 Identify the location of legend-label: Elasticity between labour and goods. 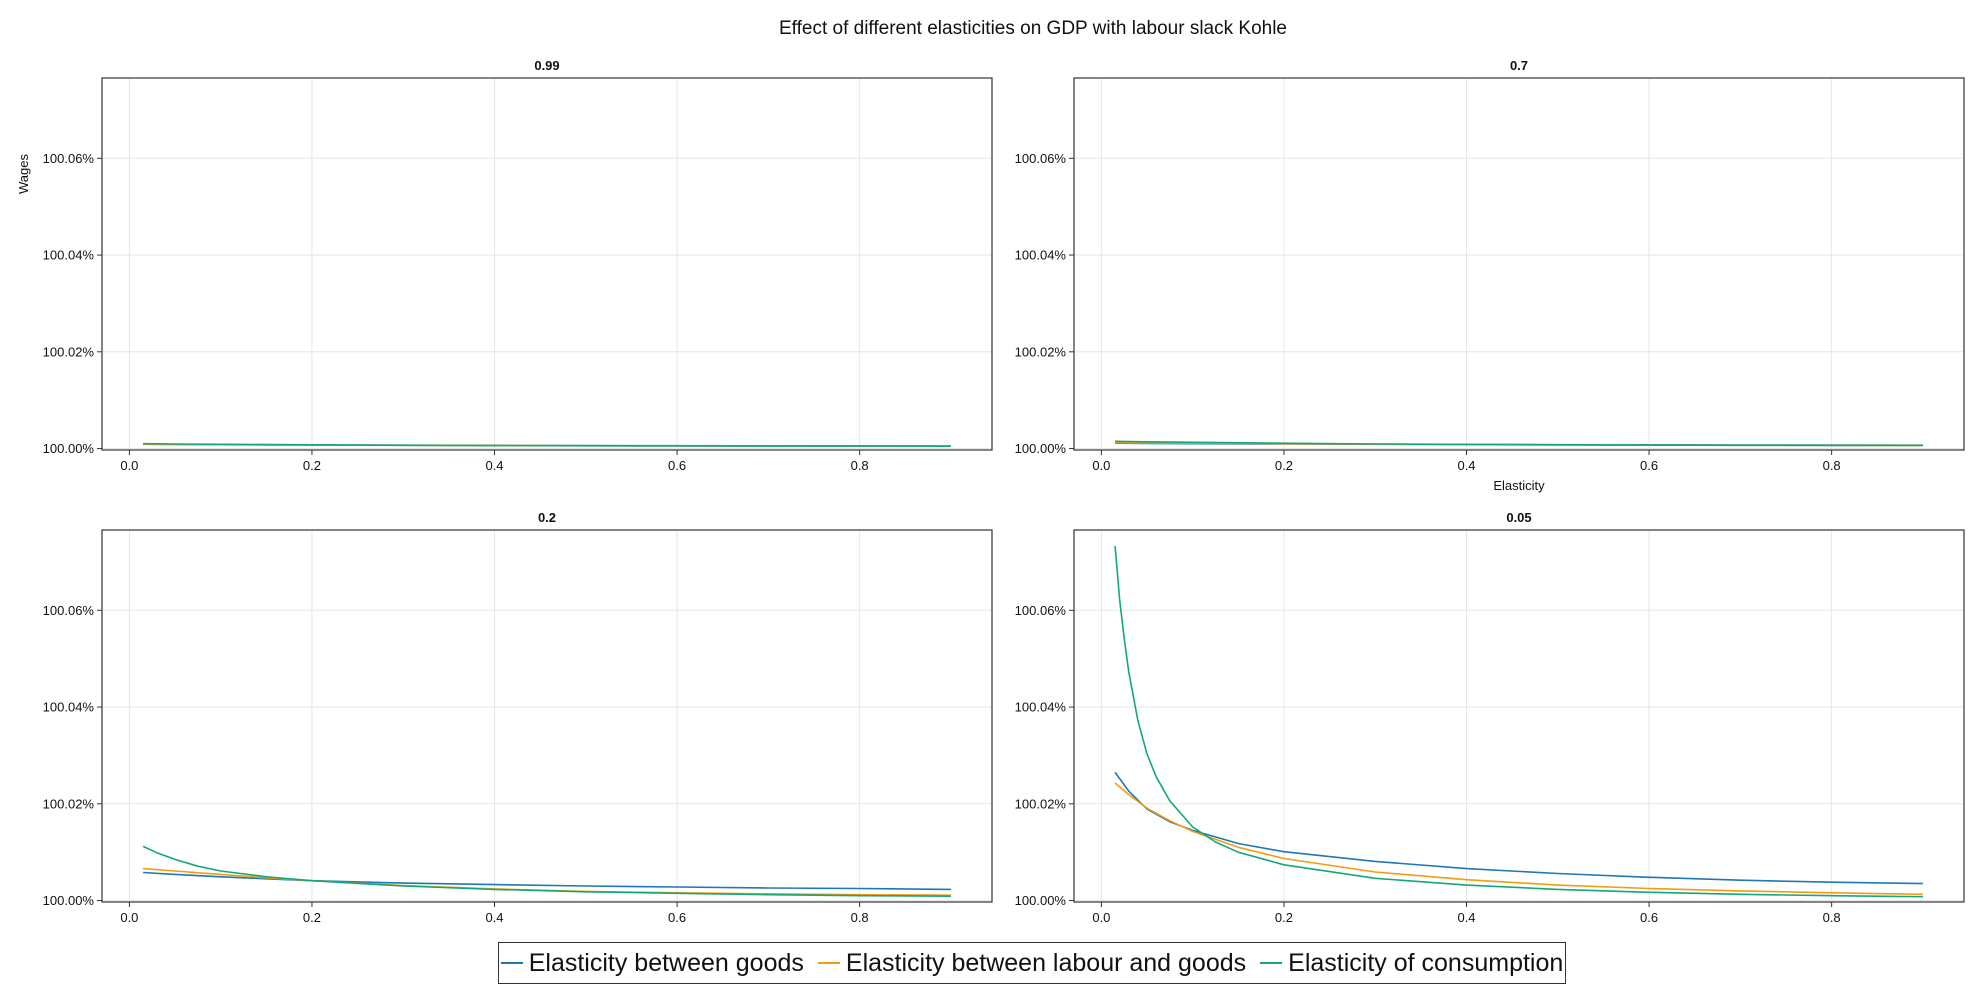
(1046, 962).